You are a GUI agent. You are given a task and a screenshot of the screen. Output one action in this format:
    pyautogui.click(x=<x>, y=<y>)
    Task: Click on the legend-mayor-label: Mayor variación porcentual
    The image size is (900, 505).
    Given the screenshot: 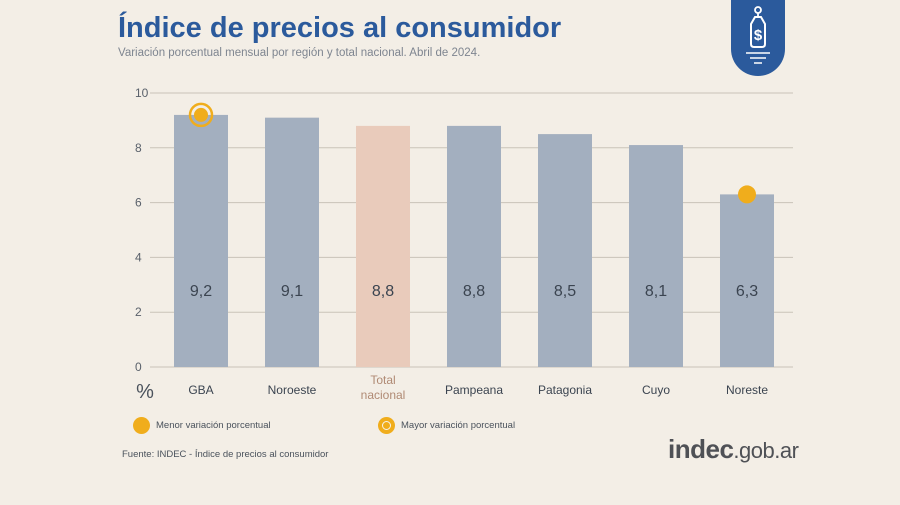 What is the action you would take?
    pyautogui.click(x=458, y=425)
    